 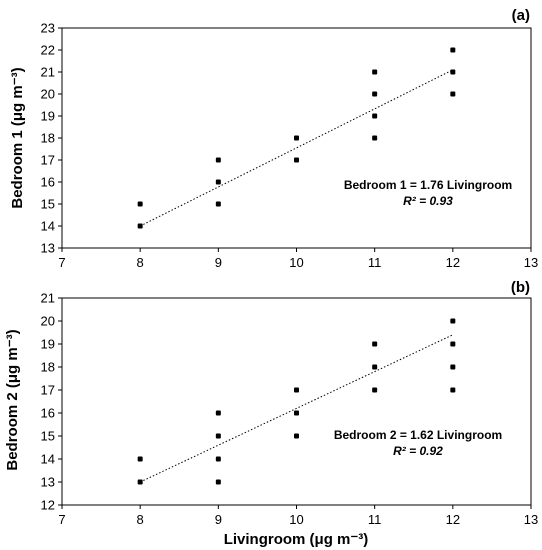 What do you see at coordinates (521, 15) in the screenshot?
I see `panel-a-label: (a)` at bounding box center [521, 15].